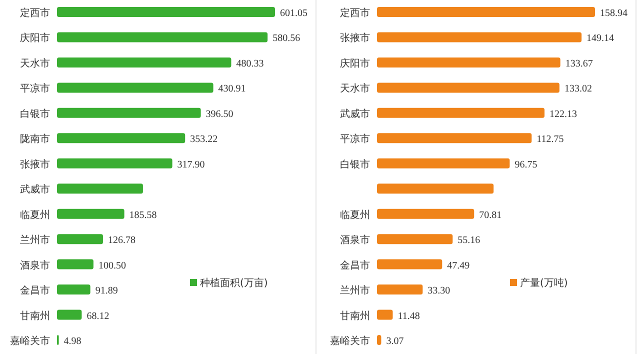 Image resolution: width=640 pixels, height=354 pixels. Describe the element at coordinates (409, 316) in the screenshot. I see `data-label: 11.48` at that location.